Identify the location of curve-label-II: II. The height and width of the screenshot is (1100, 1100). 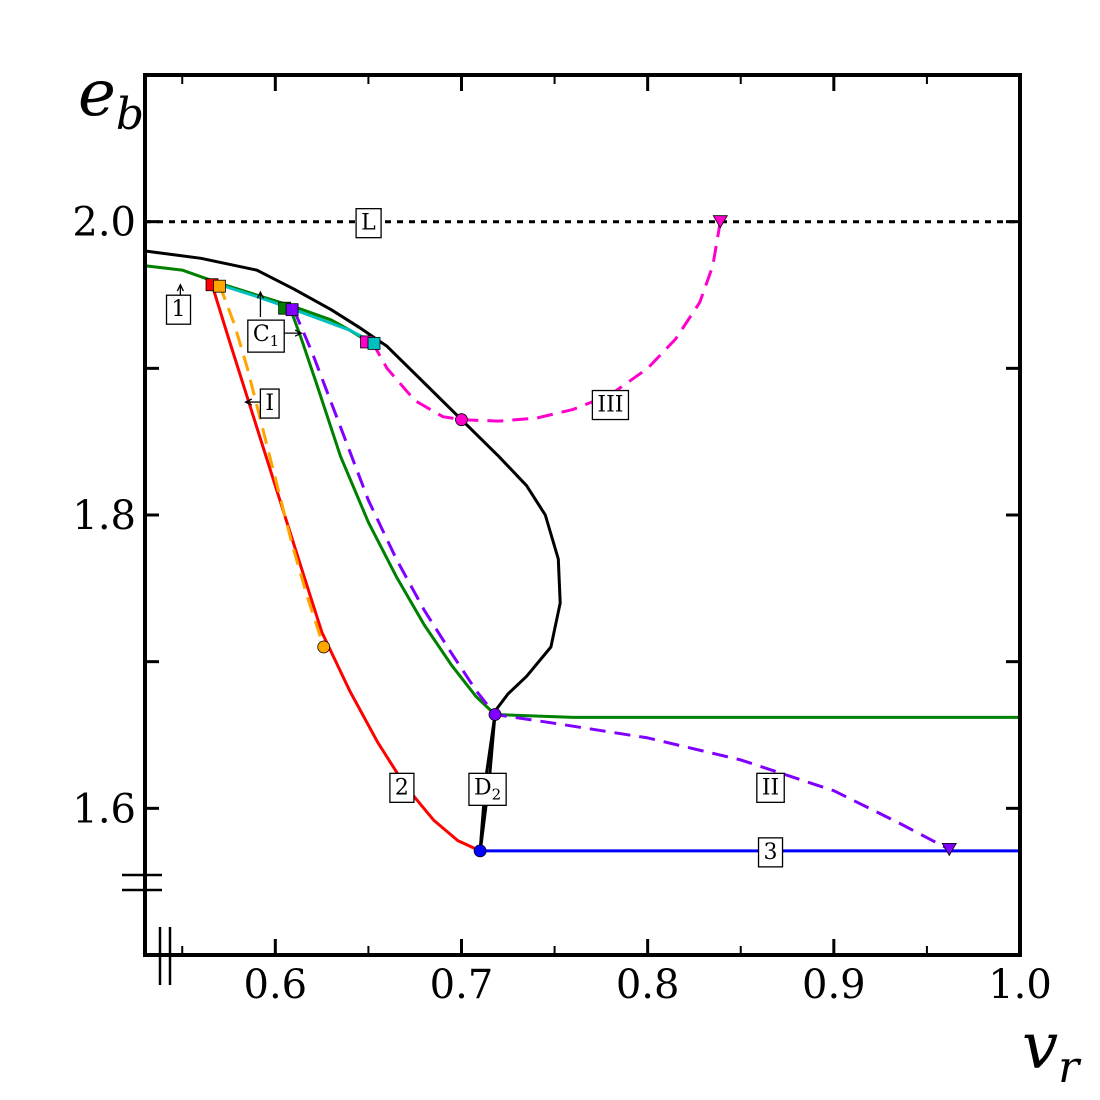
(770, 787).